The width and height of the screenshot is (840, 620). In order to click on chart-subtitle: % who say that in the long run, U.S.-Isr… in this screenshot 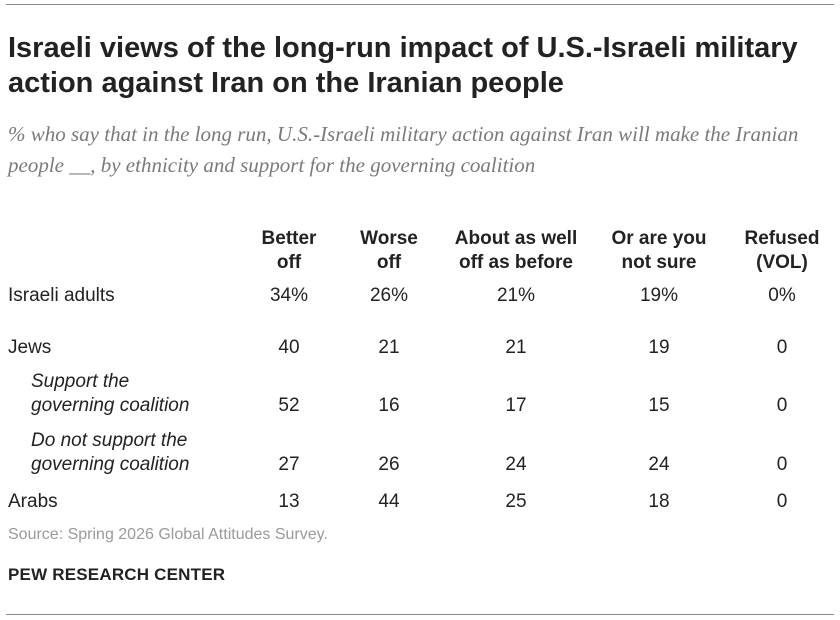, I will do `click(403, 149)`.